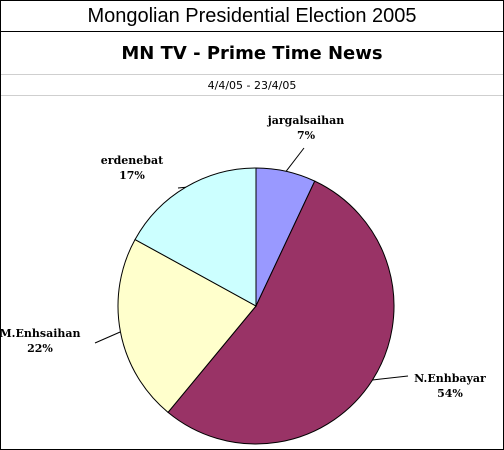  I want to click on slice-label: M.Enhsaihan, so click(40, 333).